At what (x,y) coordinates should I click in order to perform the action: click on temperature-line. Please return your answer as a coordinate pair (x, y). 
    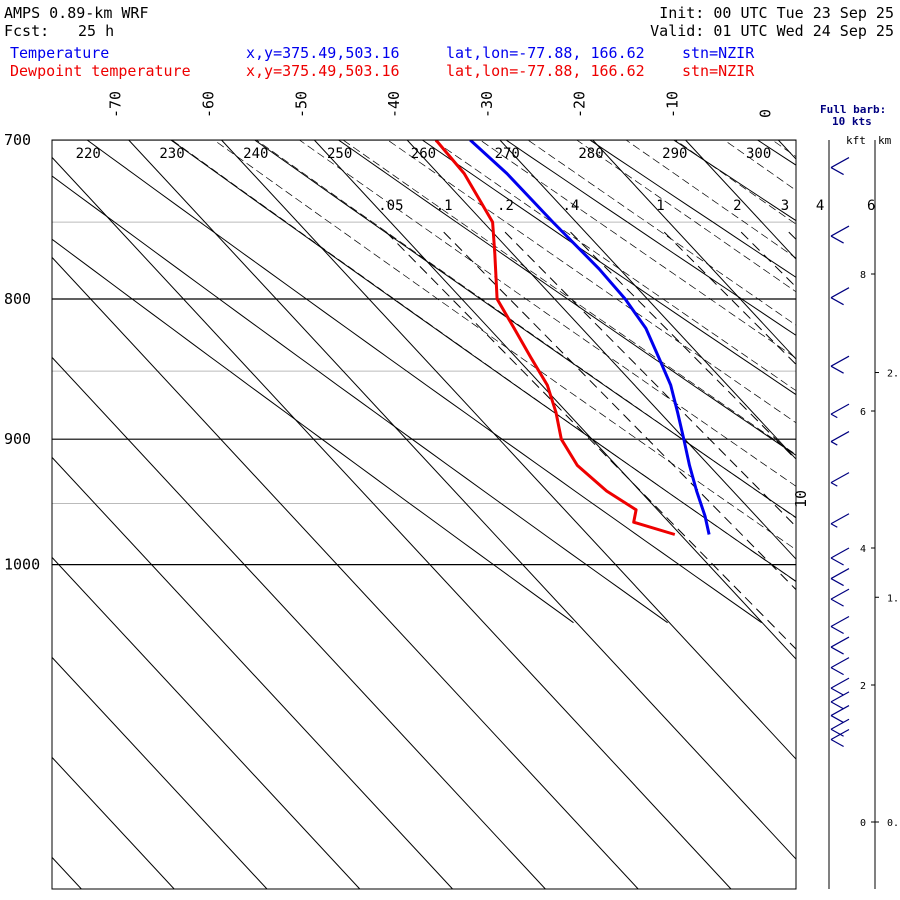
    Looking at the image, I should click on (590, 337).